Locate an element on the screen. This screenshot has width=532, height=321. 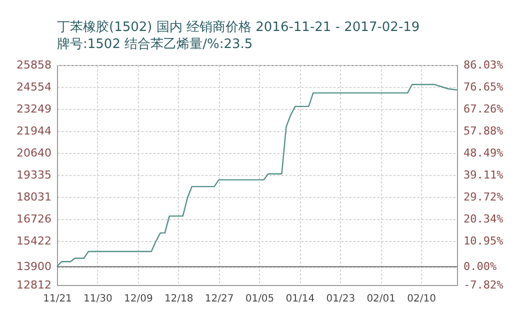
y2-tick-label: 20.34% is located at coordinates (484, 219).